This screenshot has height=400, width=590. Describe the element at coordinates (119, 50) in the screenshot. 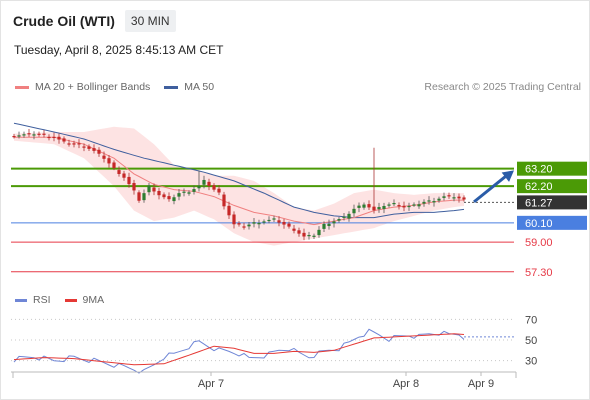

I see `chart-datetime: Tuesday, April 8, 2025 8:45:13 AM CET` at that location.